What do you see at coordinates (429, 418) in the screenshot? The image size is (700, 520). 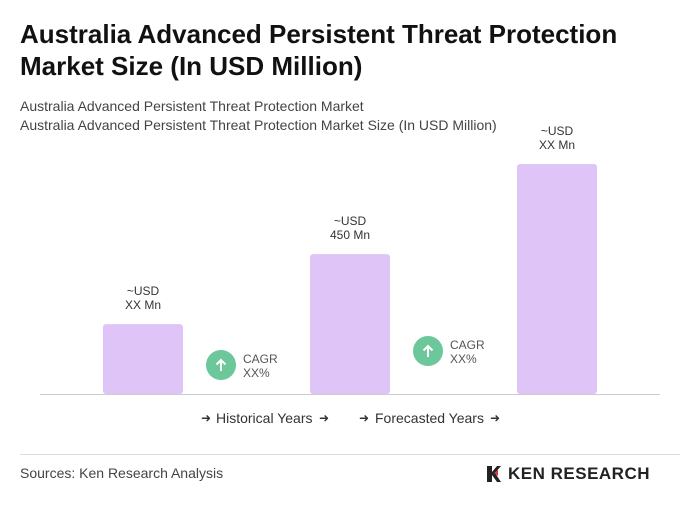 I see `legend-item: Forecasted Years` at bounding box center [429, 418].